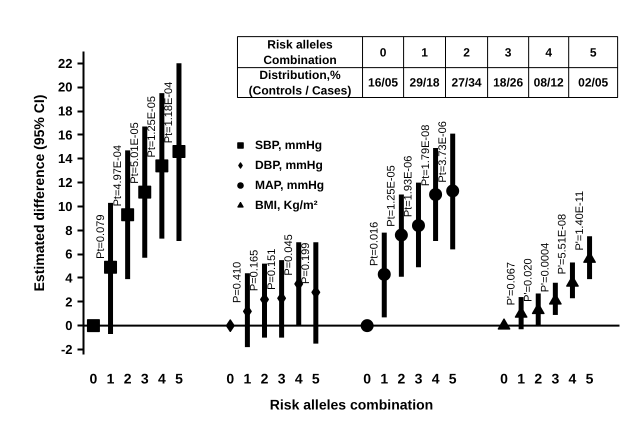 This screenshot has width=620, height=421. Describe the element at coordinates (65, 206) in the screenshot. I see `y-tick-label: 10` at that location.